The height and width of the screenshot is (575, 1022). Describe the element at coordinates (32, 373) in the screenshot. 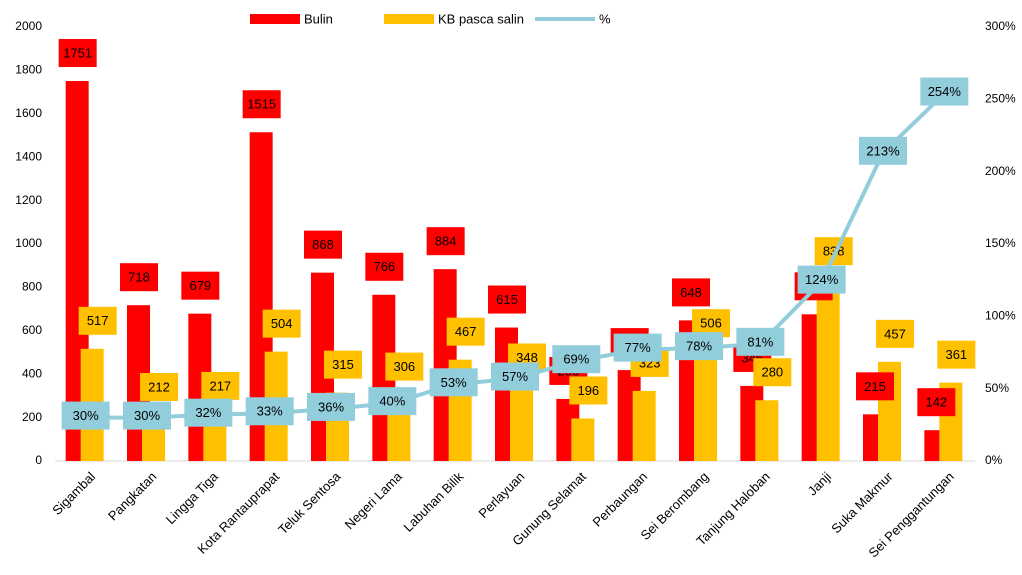

I see `y-tick-label: 400` at that location.